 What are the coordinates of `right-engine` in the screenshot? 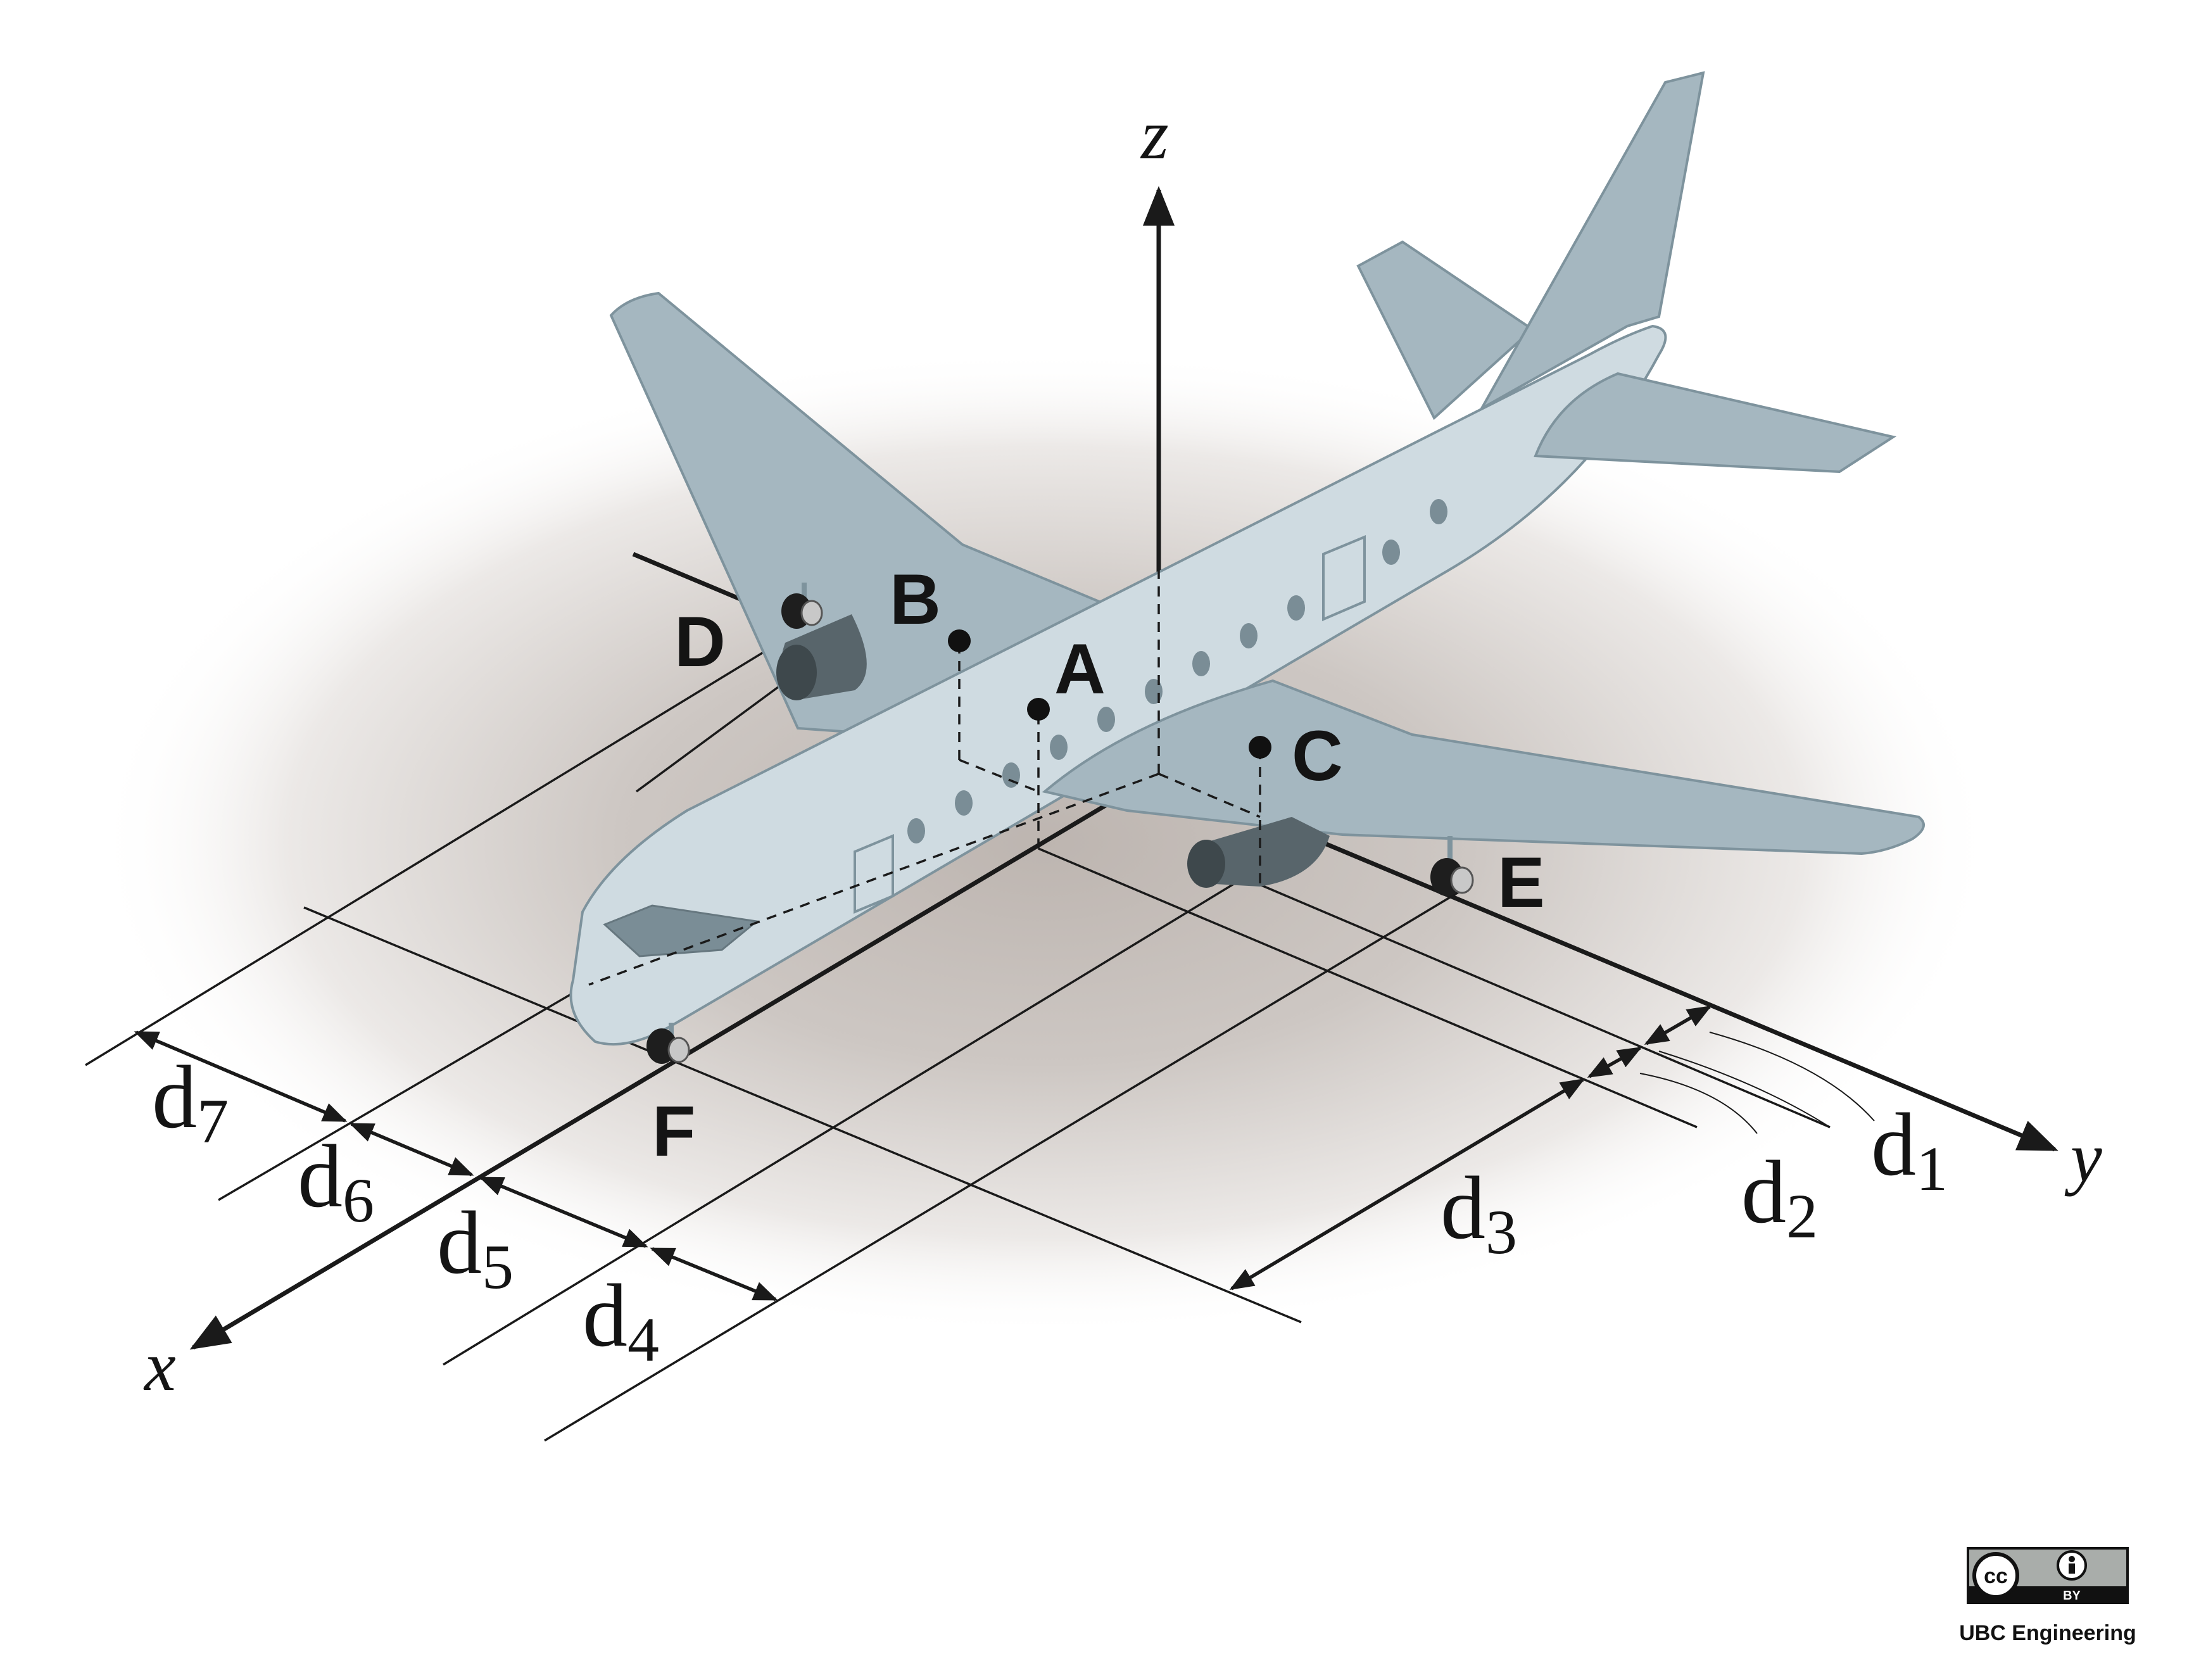 It's located at (1262, 852).